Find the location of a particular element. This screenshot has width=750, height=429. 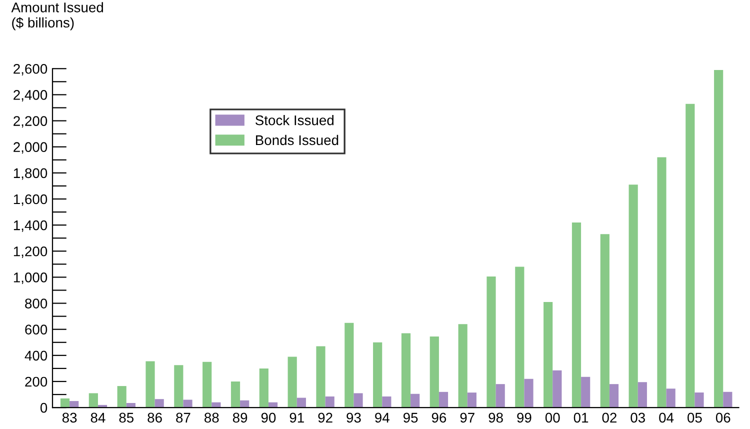

y-tick-label: 0 is located at coordinates (44, 407).